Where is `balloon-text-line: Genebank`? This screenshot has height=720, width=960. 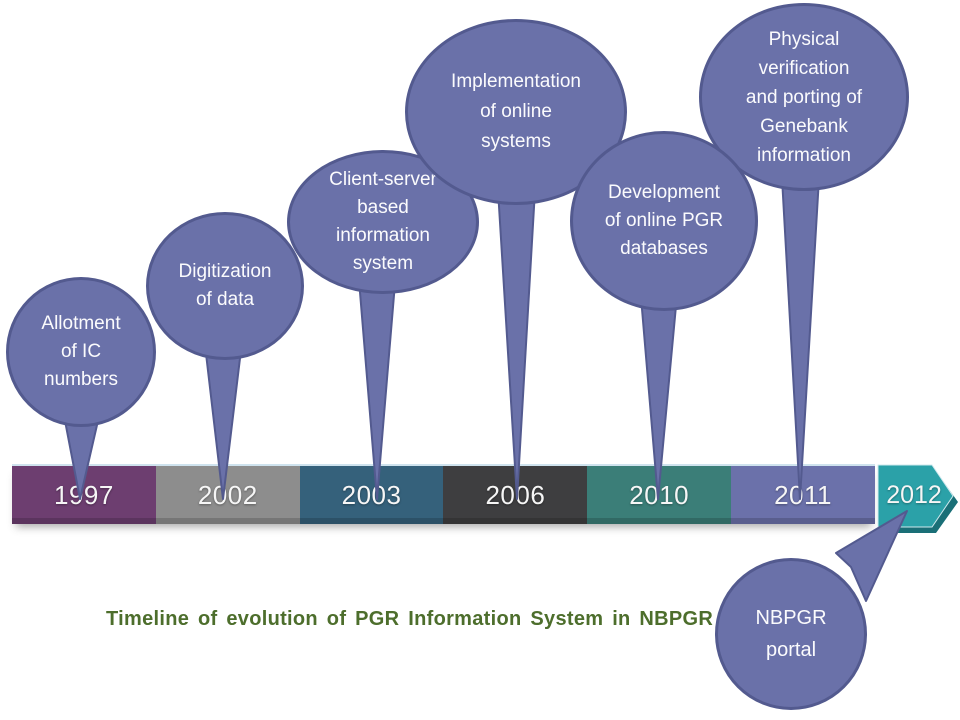 balloon-text-line: Genebank is located at coordinates (804, 126).